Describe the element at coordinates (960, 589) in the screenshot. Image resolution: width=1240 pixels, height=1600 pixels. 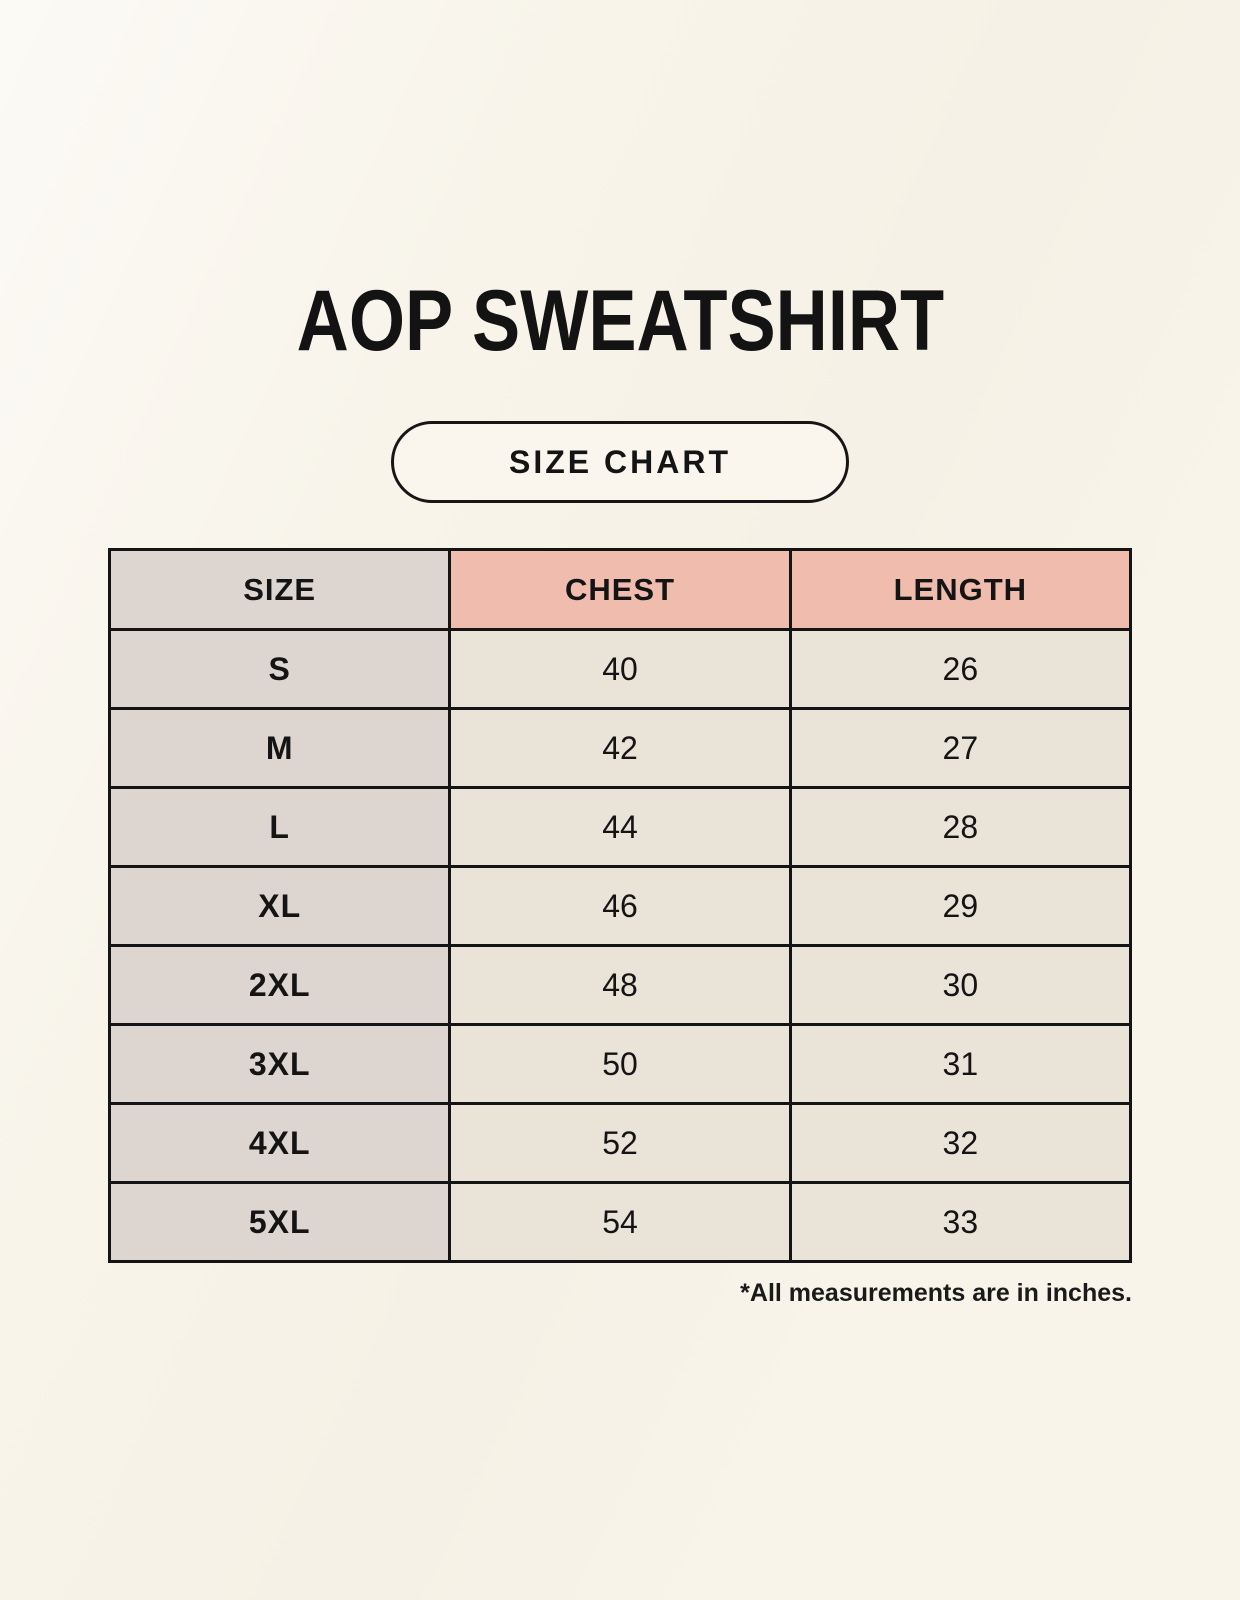
I see `header-length: LENGTH` at that location.